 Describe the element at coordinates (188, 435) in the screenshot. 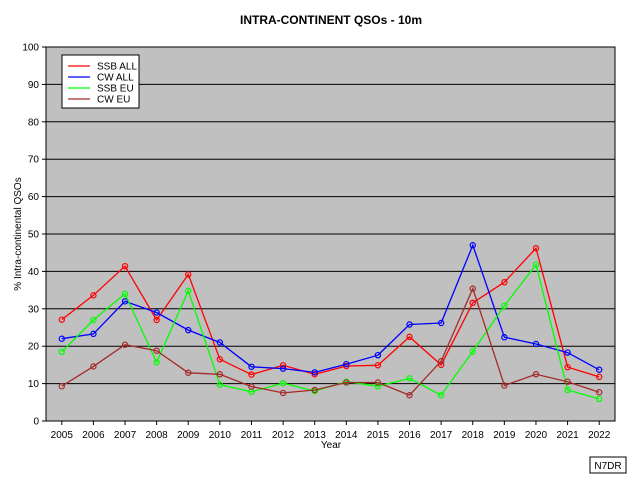

I see `x-tick-label: 2009` at that location.